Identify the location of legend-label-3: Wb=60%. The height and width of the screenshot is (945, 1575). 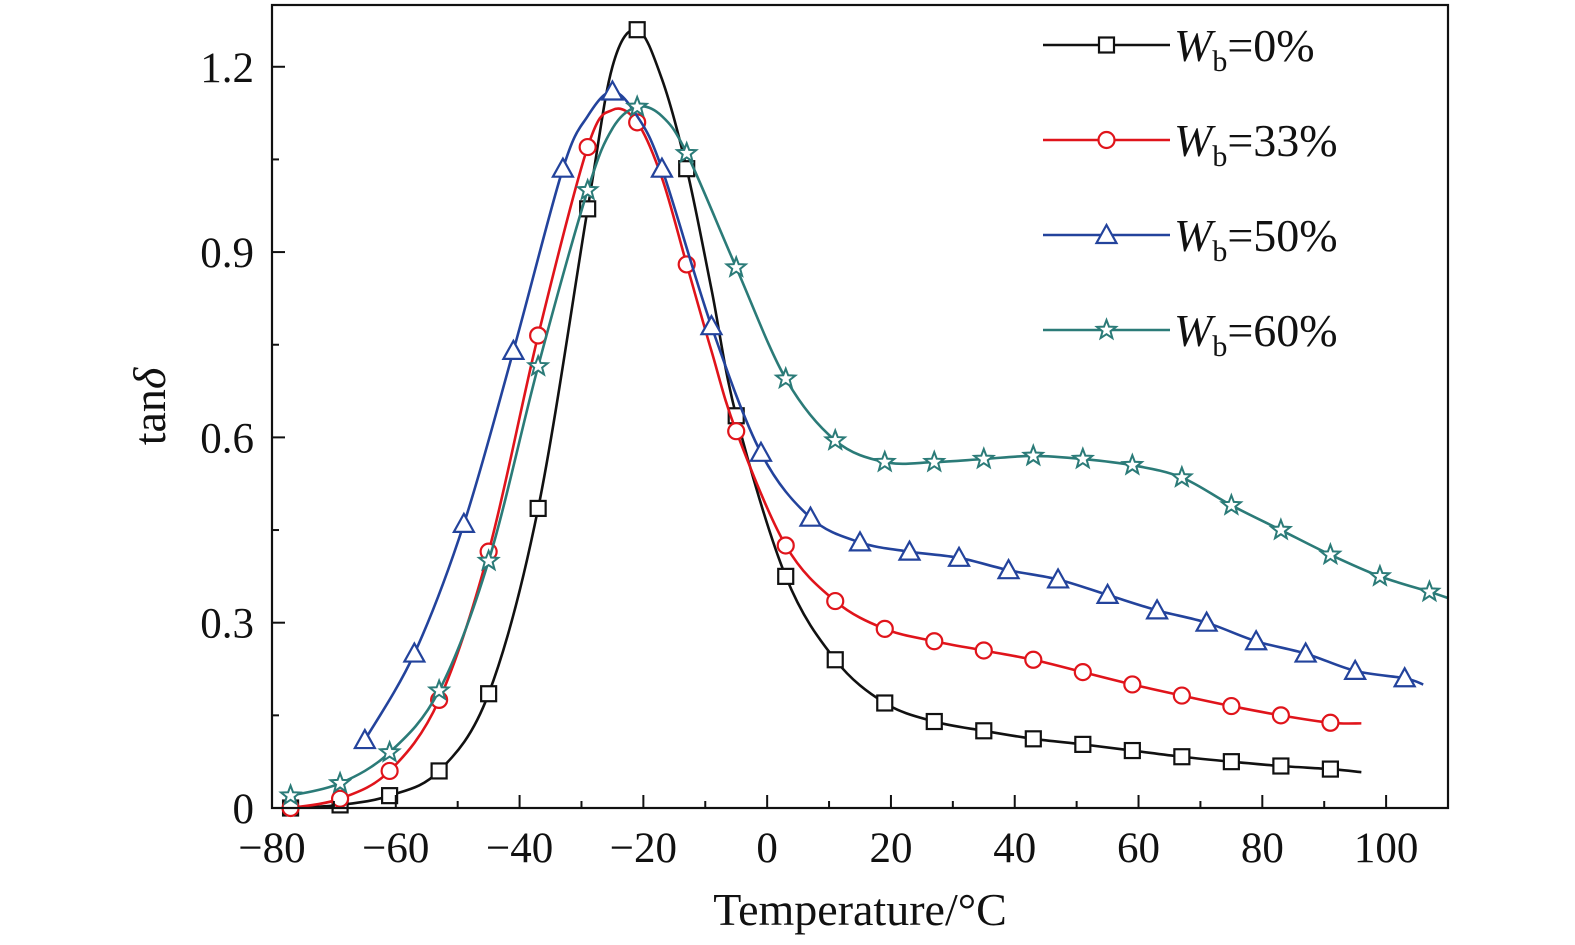
(1256, 334).